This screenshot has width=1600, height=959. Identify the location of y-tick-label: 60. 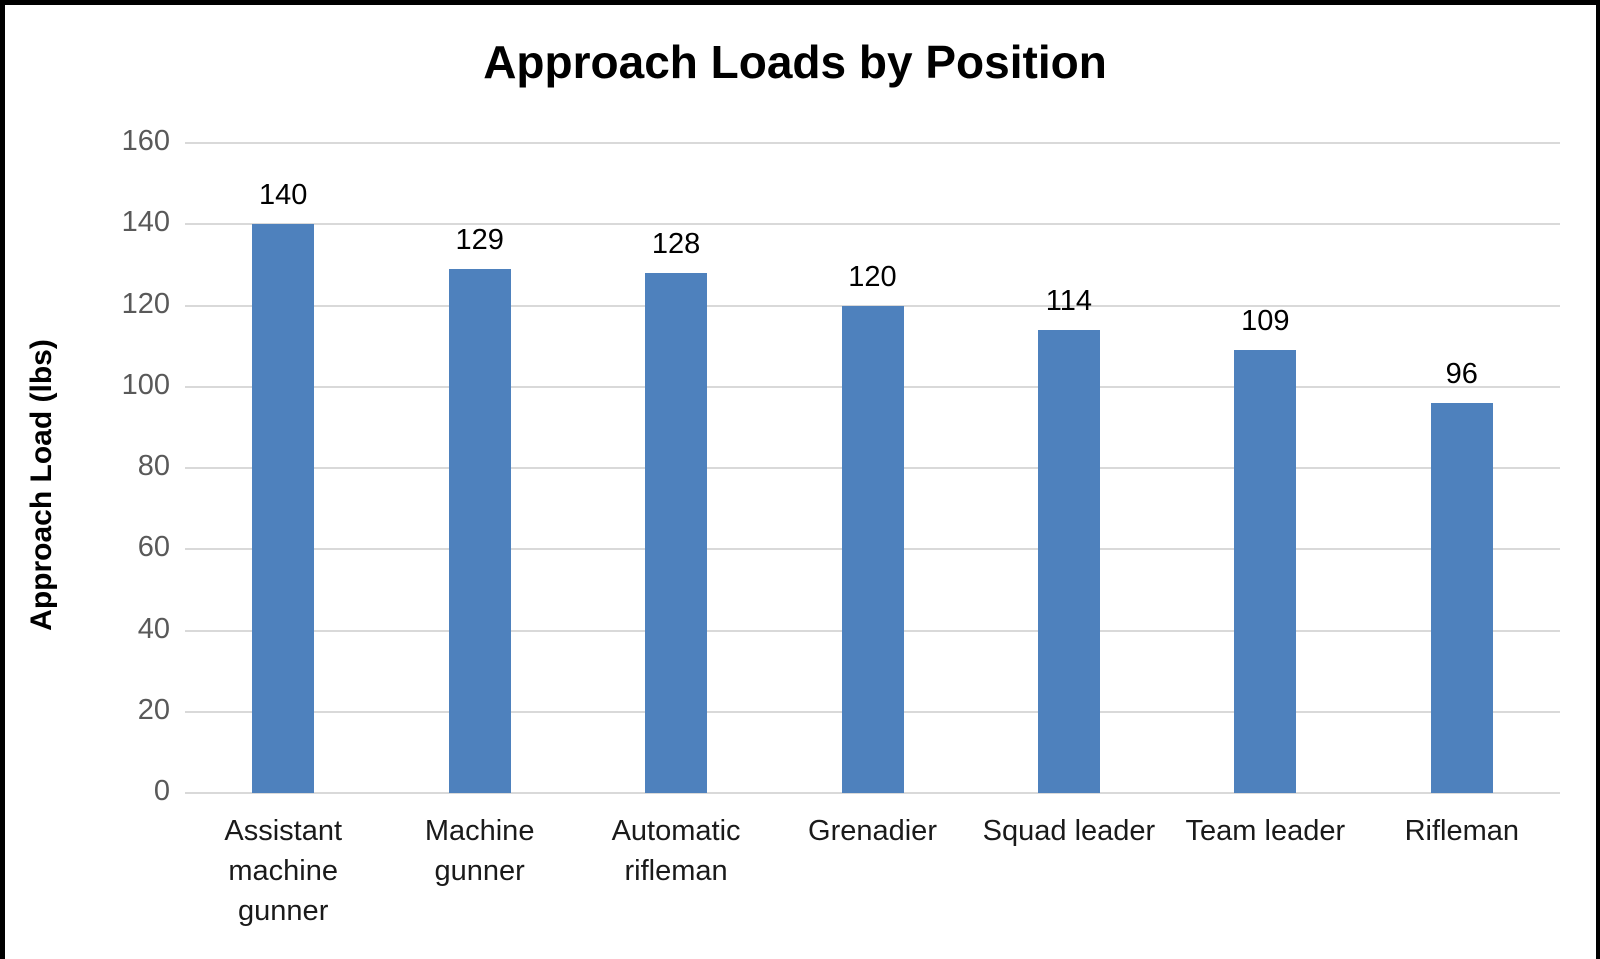
(153, 547).